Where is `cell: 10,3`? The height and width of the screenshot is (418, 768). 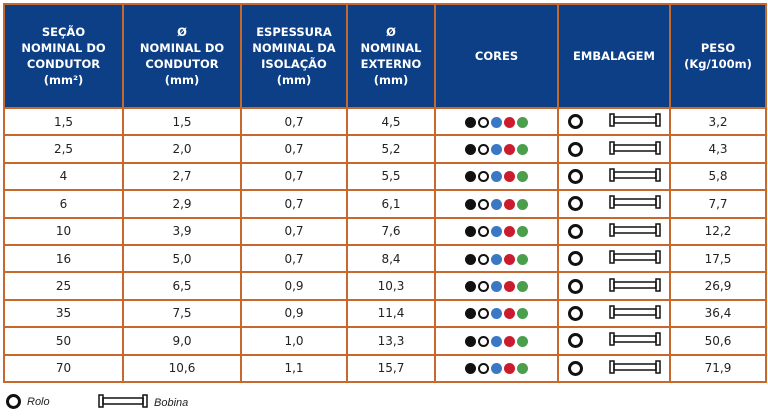 cell: 10,3 is located at coordinates (391, 286).